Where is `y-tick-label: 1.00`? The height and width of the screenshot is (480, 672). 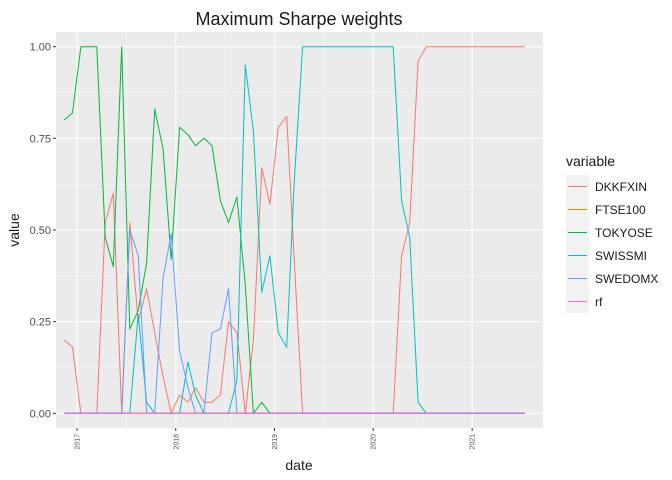
y-tick-label: 1.00 is located at coordinates (40, 48).